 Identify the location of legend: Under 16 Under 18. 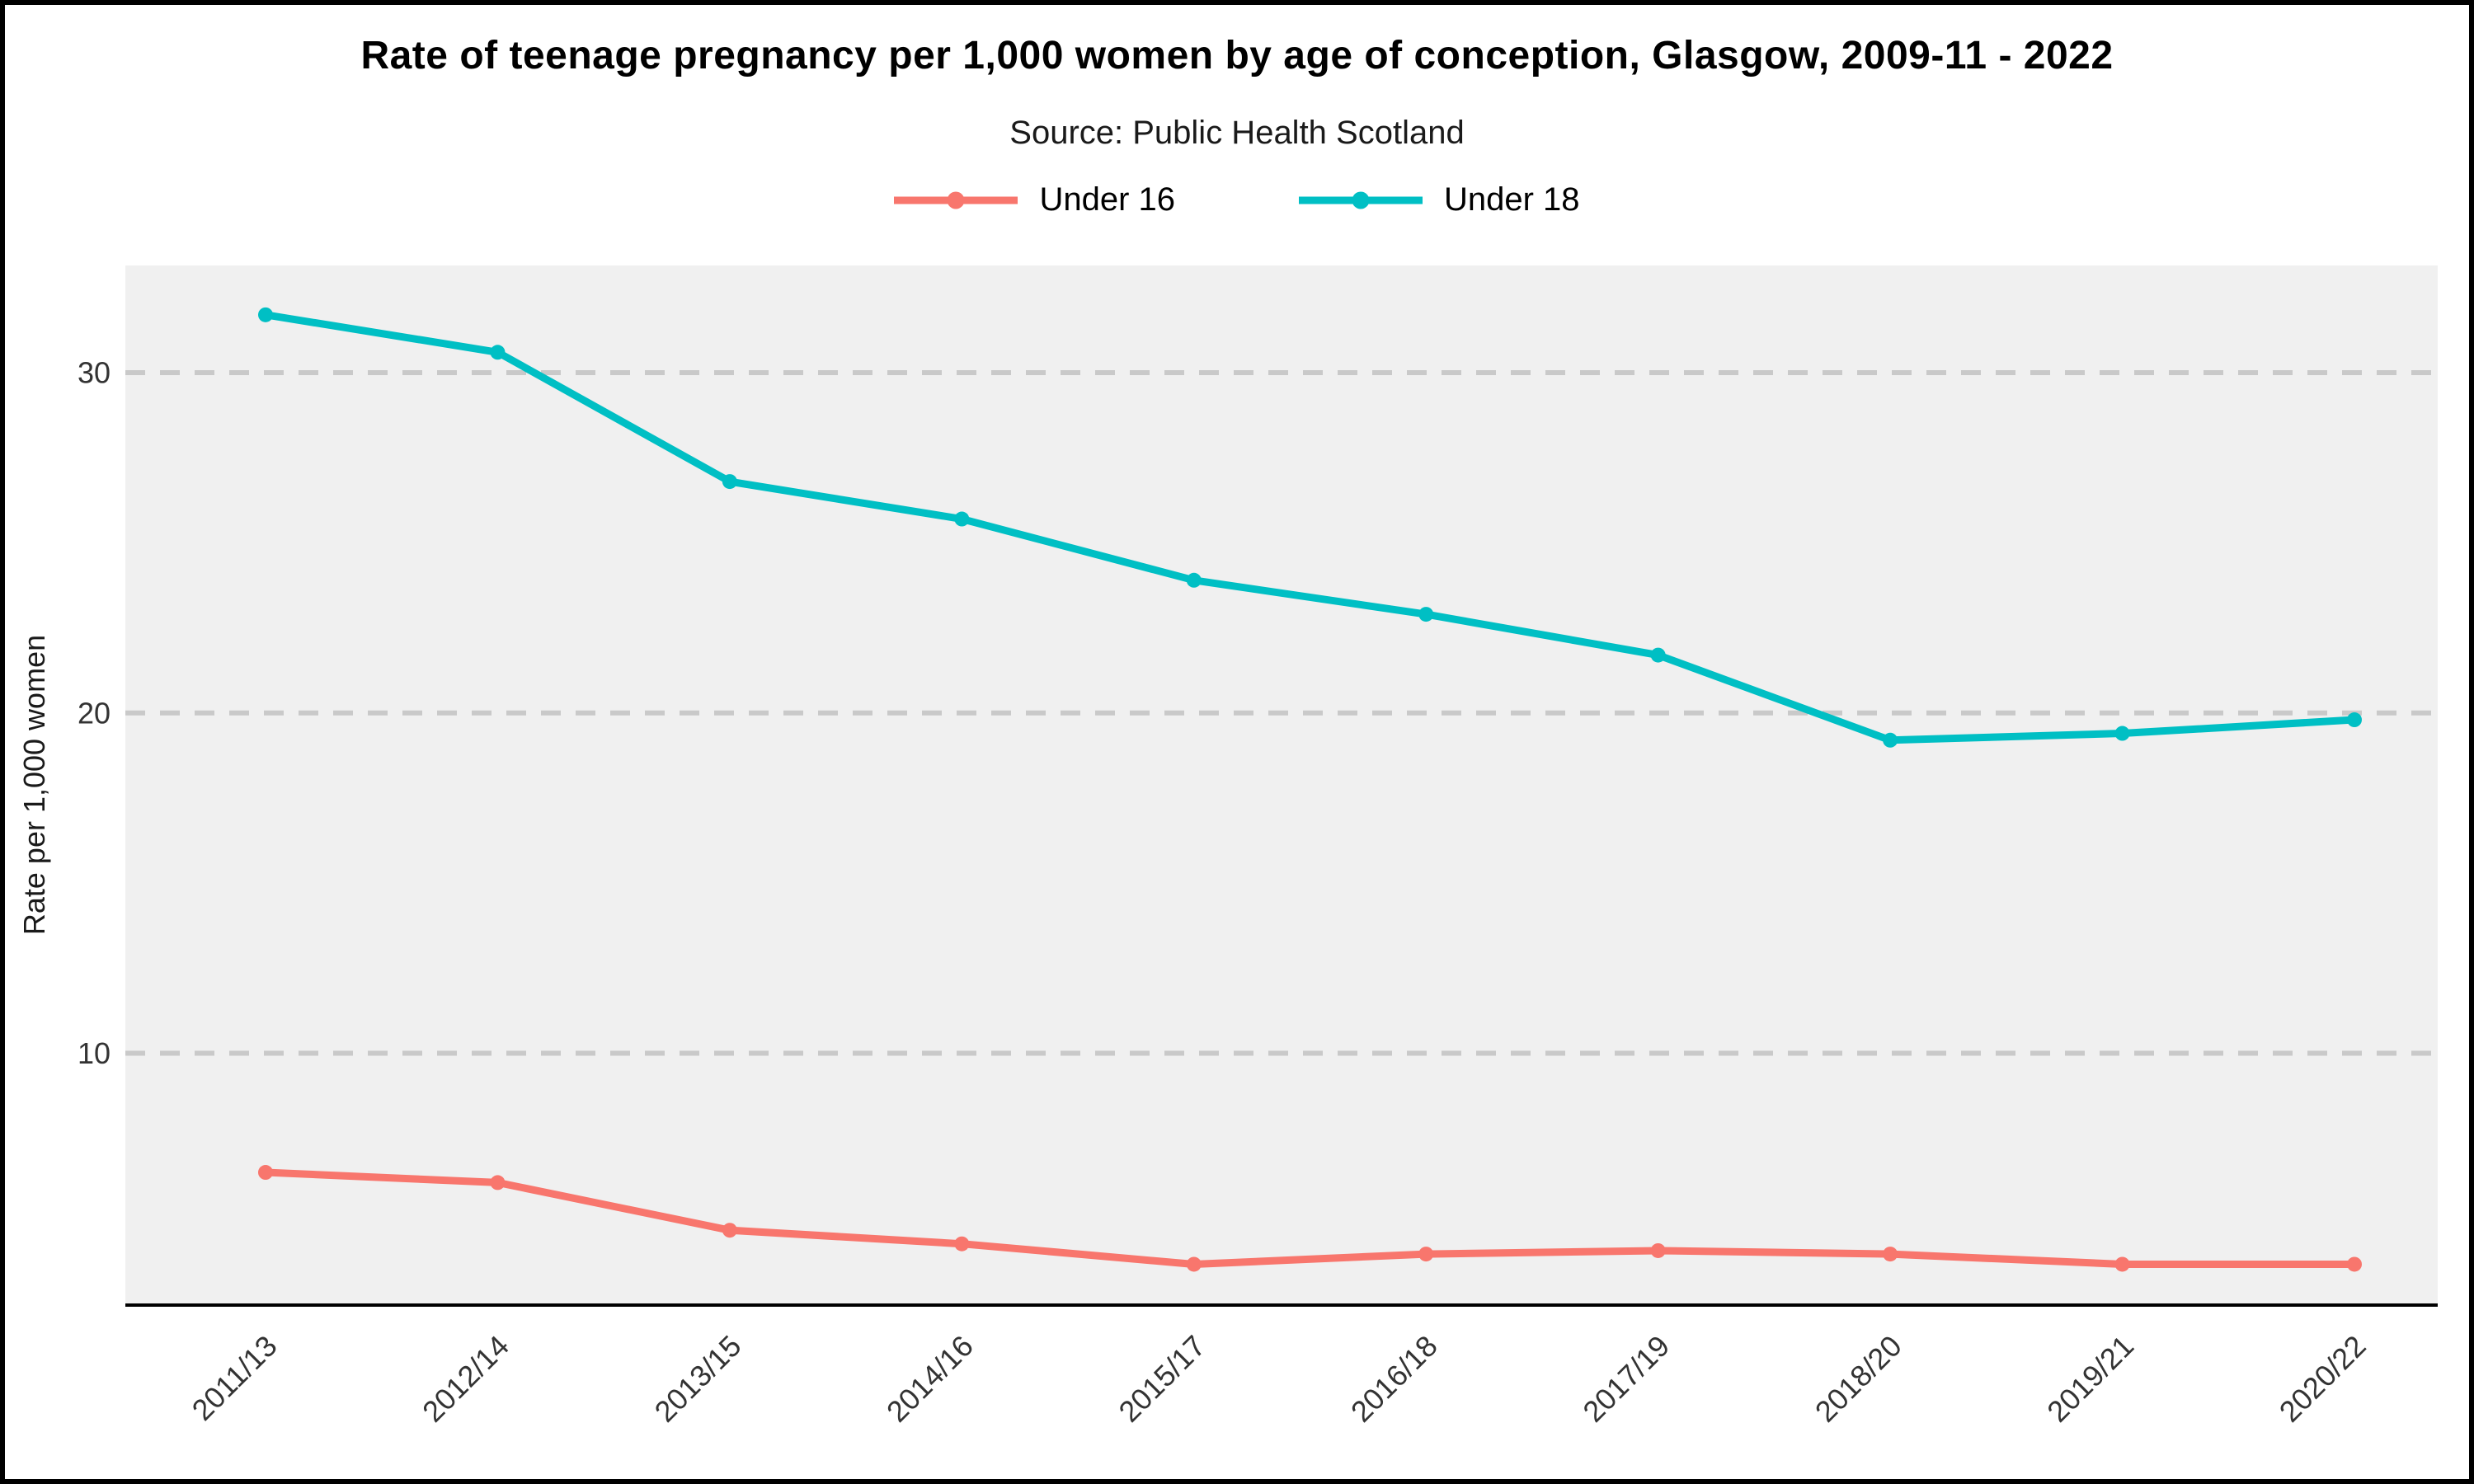
(1237, 199).